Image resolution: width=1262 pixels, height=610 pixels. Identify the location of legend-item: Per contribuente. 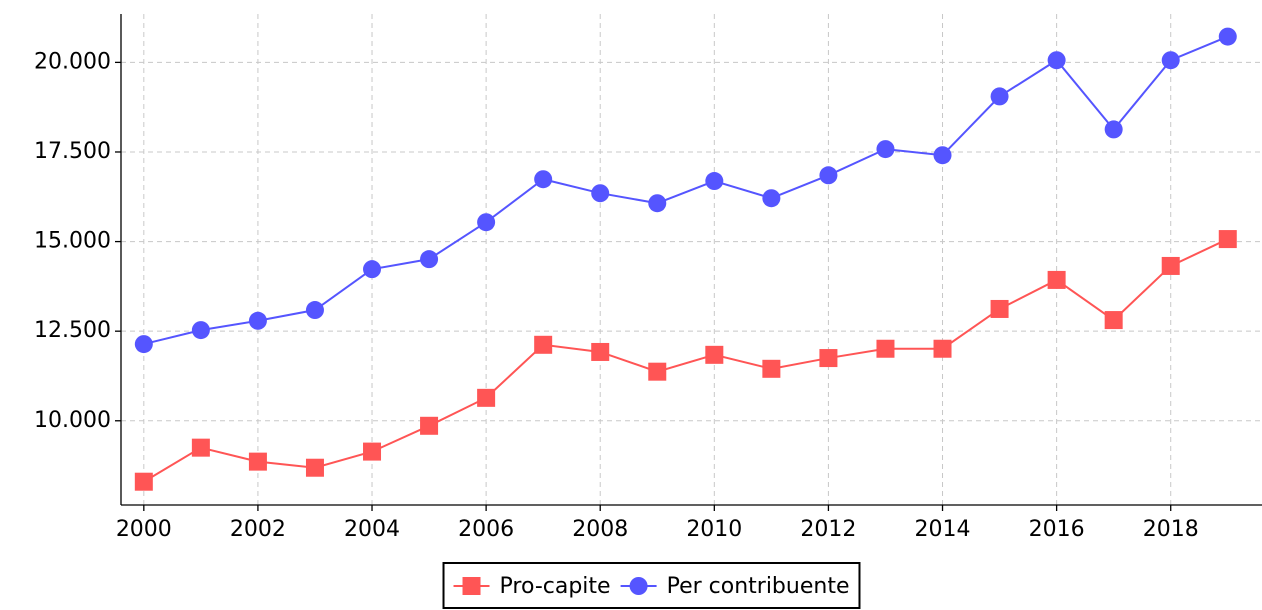
(735, 586).